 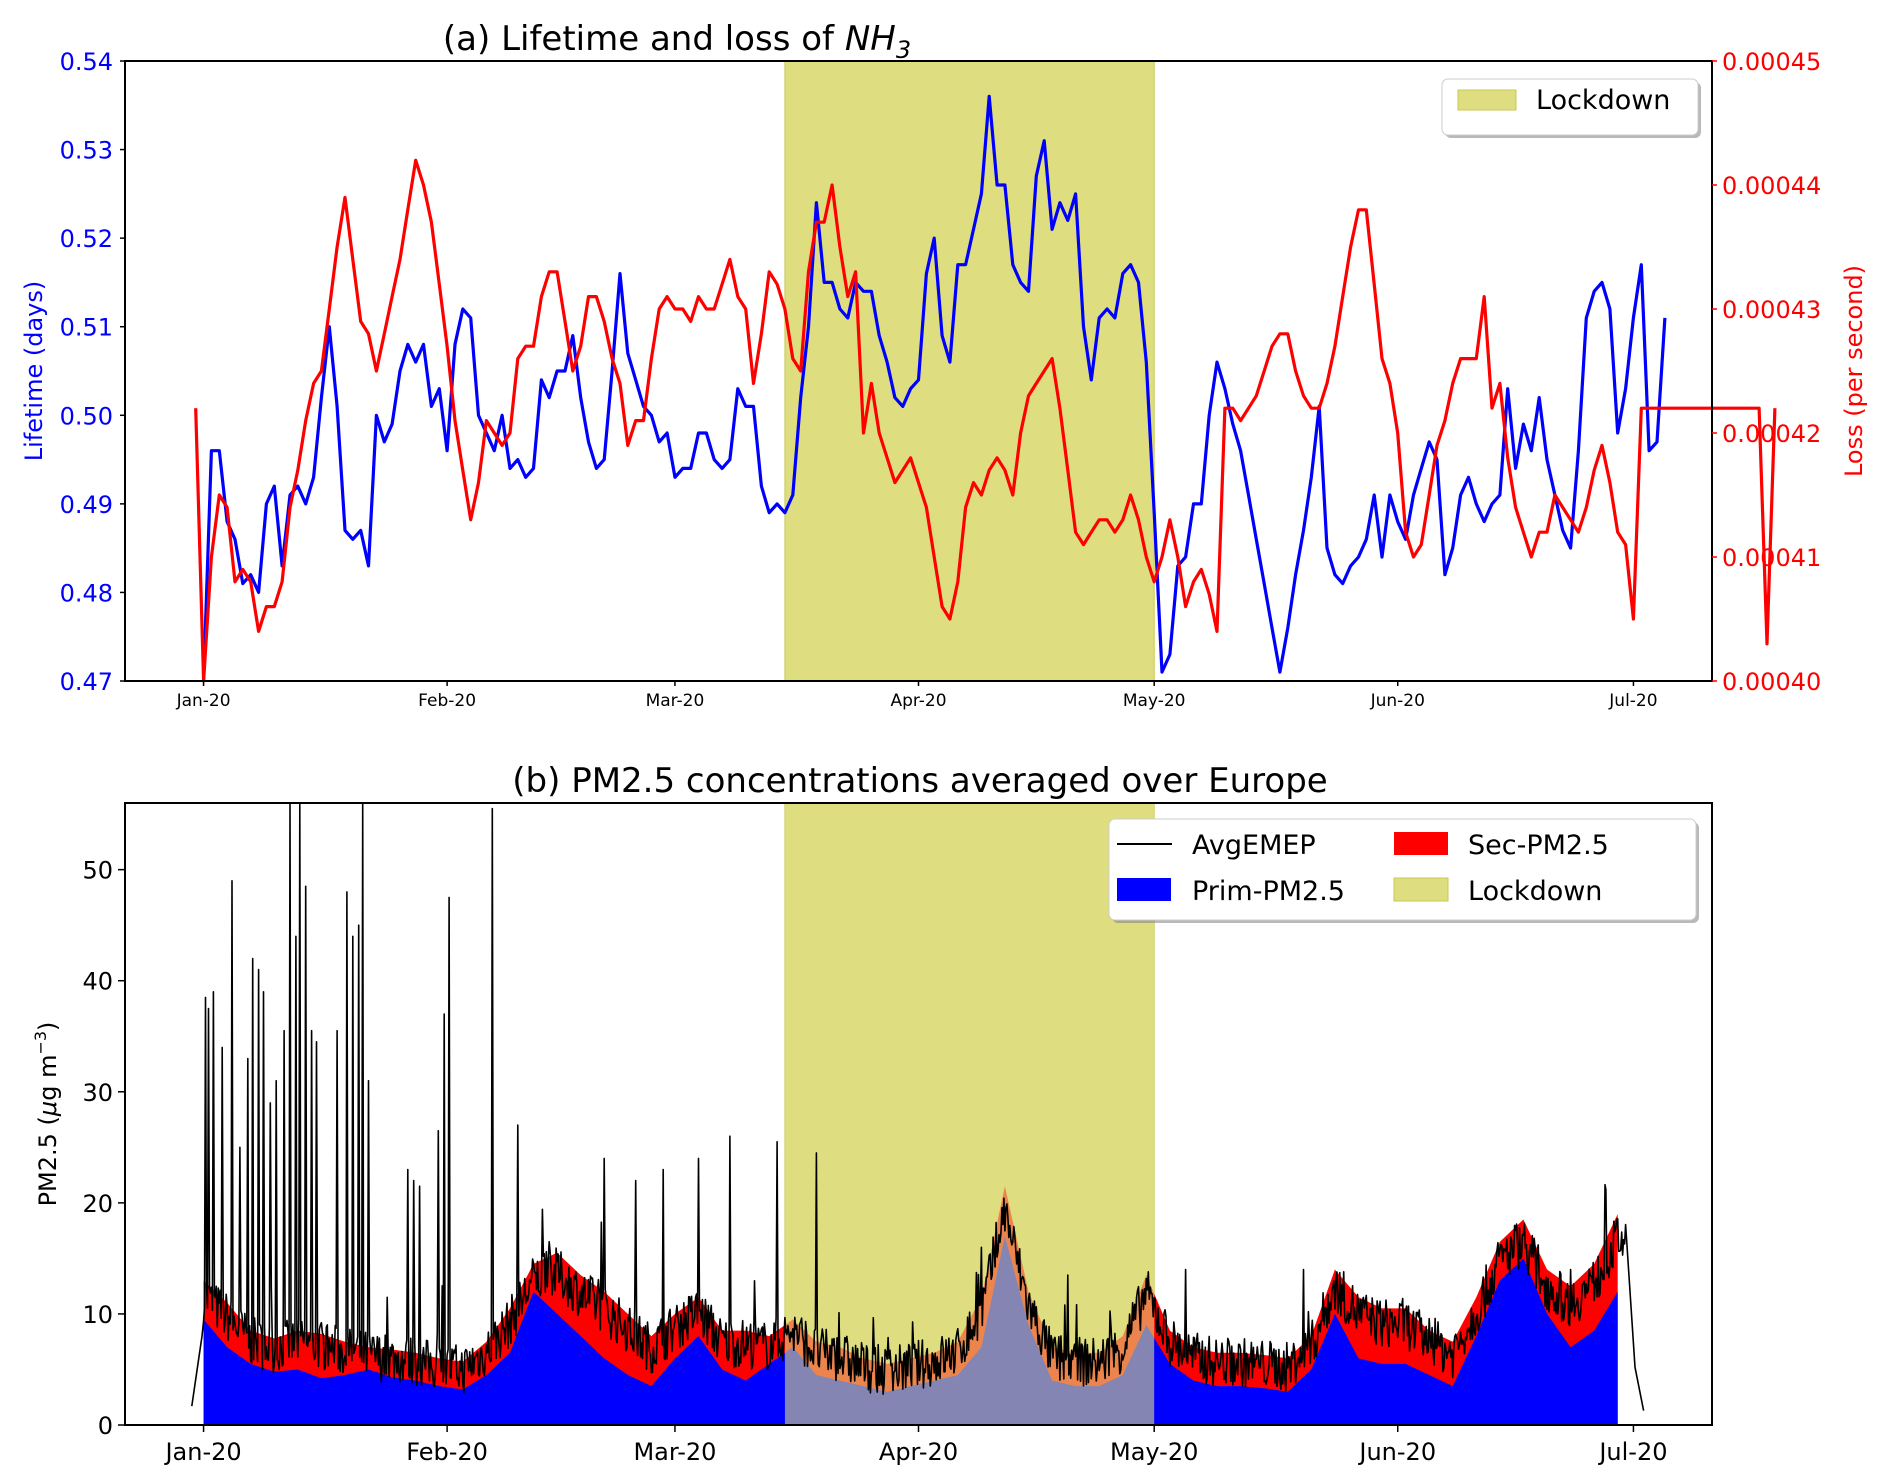 What do you see at coordinates (97, 1093) in the screenshot?
I see `y-tick-label: 30` at bounding box center [97, 1093].